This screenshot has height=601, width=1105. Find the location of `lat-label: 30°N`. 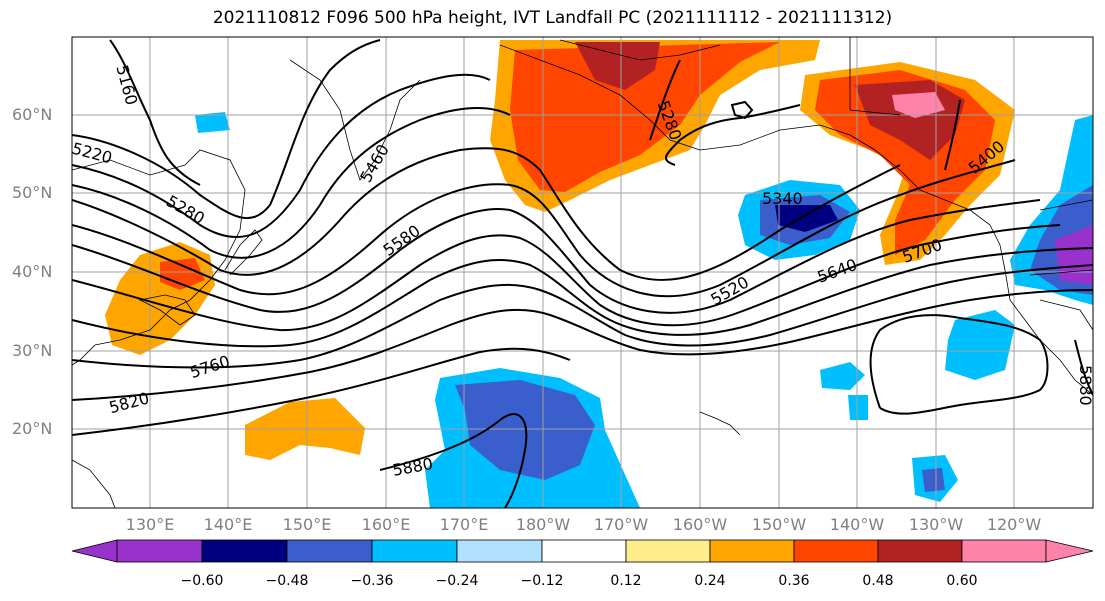

lat-label: 30°N is located at coordinates (32, 350).